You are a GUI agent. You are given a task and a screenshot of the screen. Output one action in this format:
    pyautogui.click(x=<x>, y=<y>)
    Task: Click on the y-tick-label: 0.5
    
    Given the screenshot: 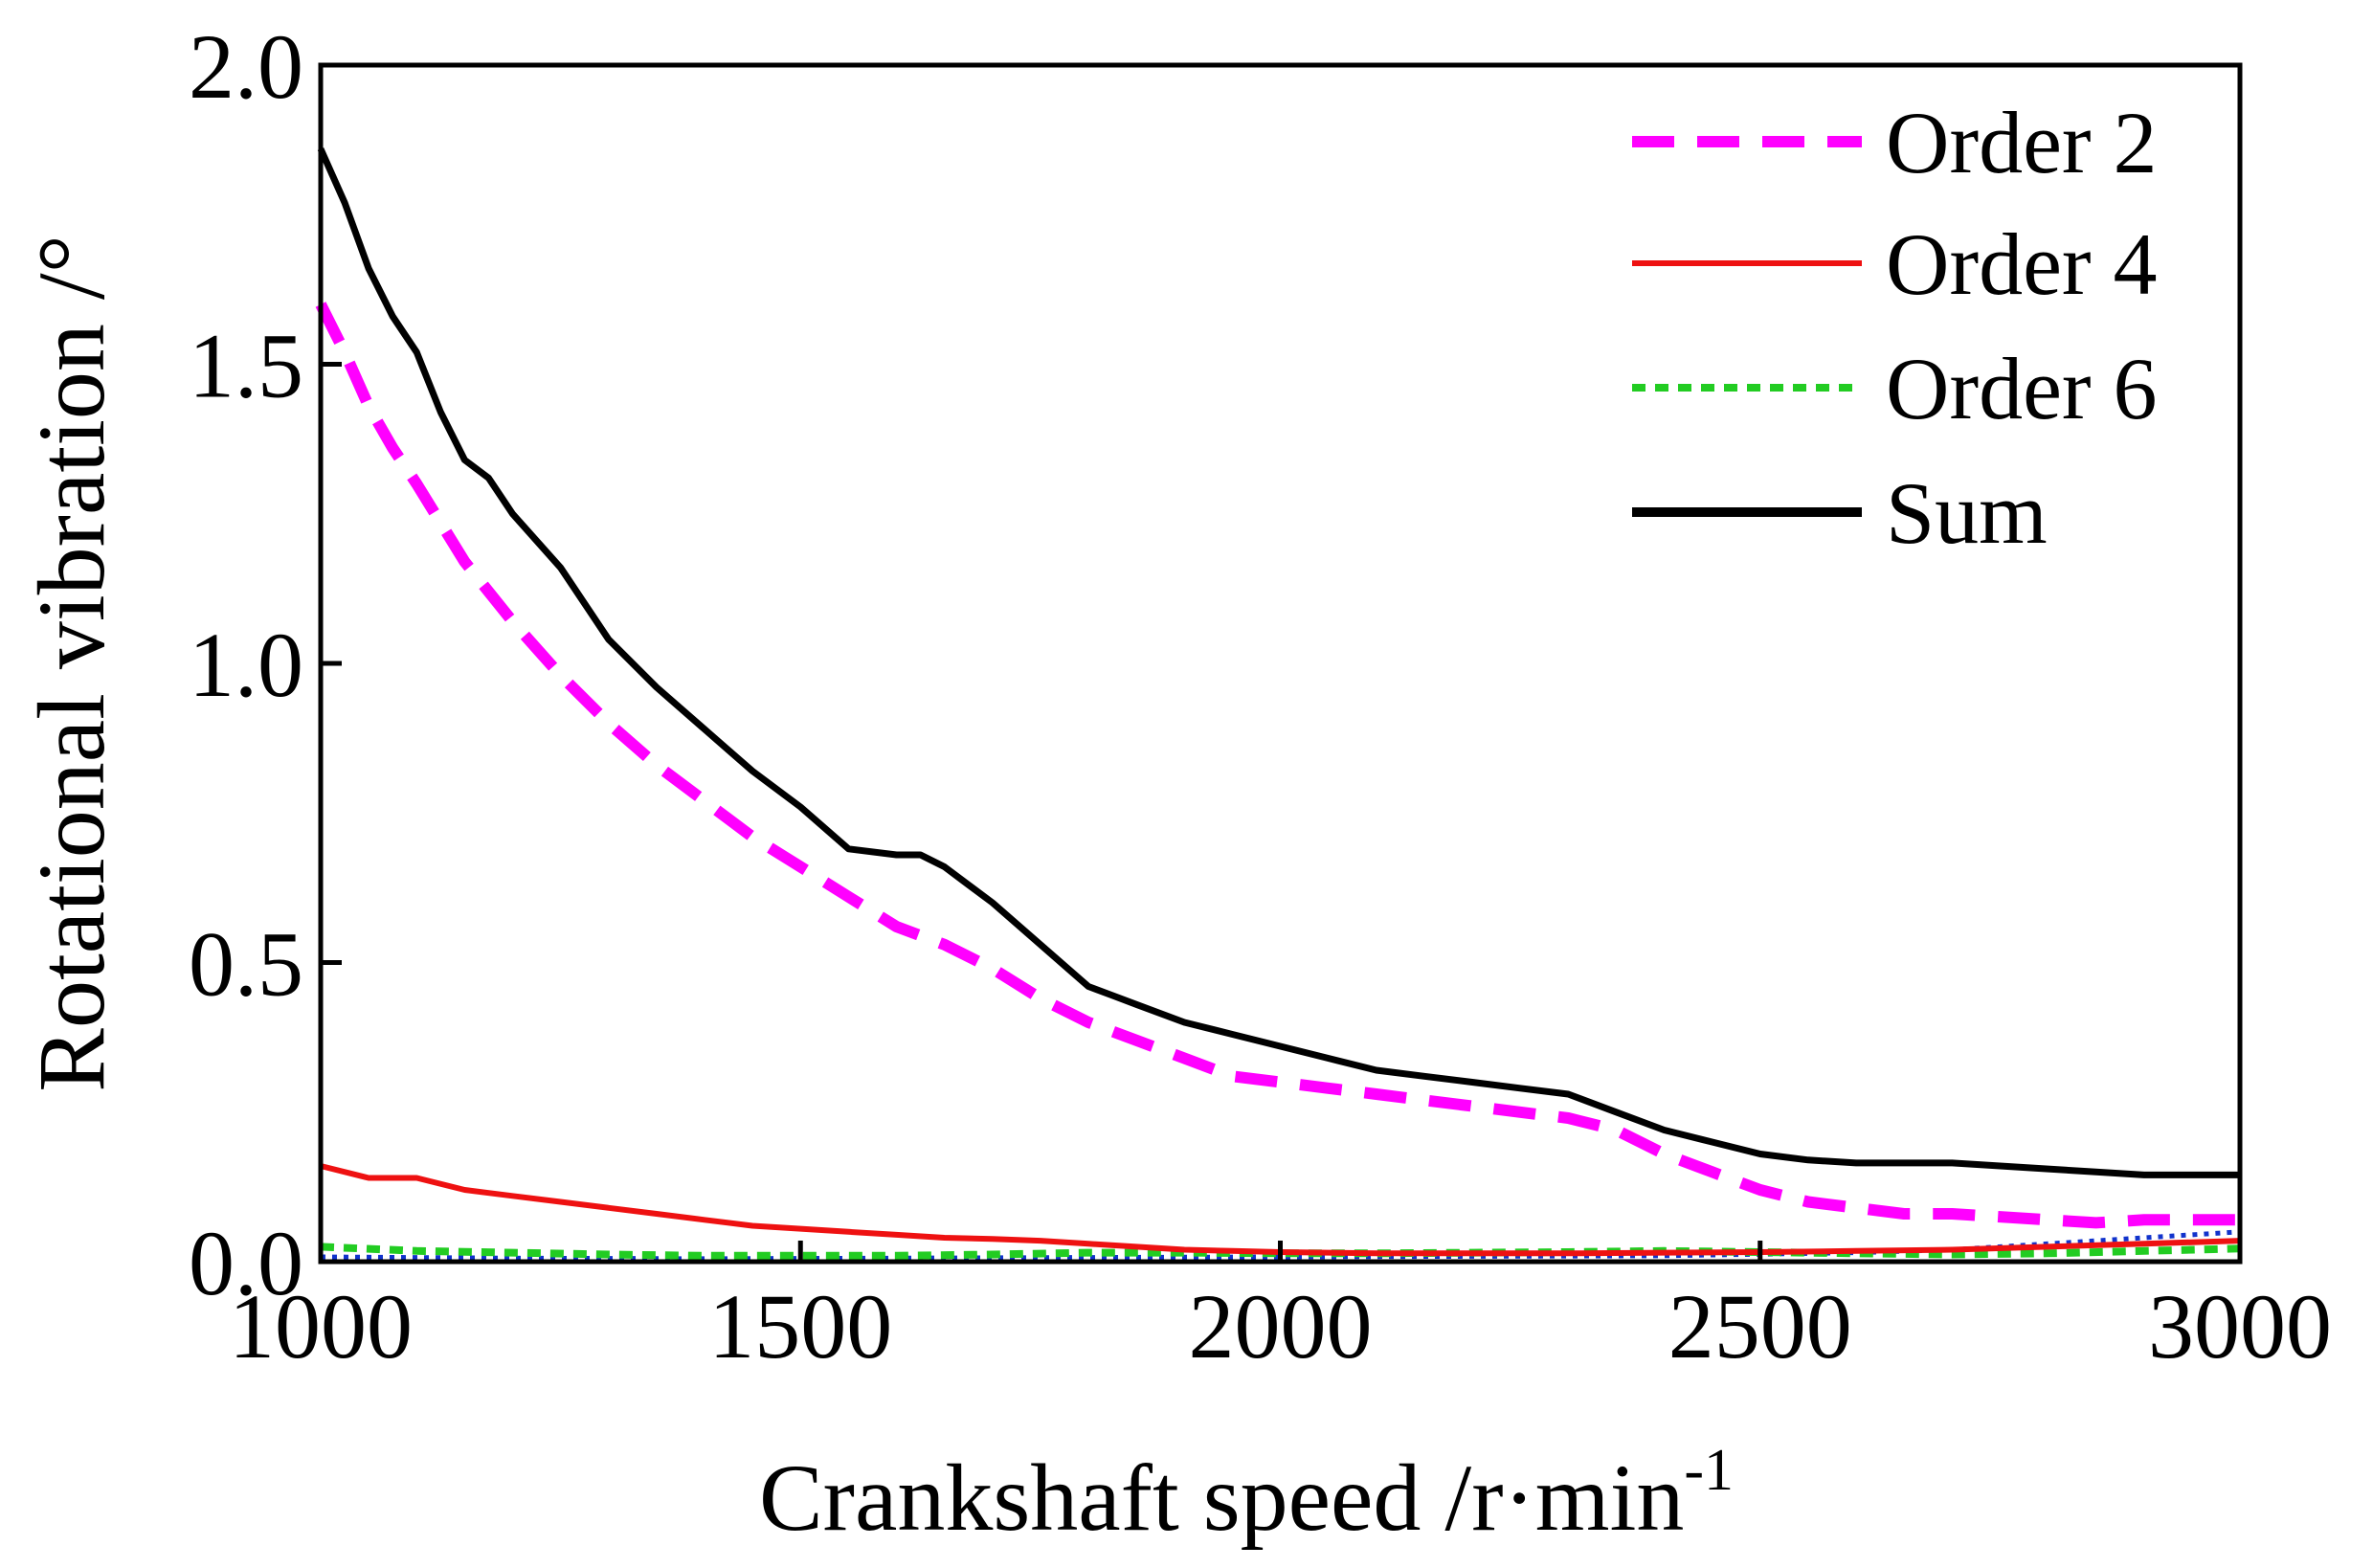 What is the action you would take?
    pyautogui.click(x=246, y=965)
    